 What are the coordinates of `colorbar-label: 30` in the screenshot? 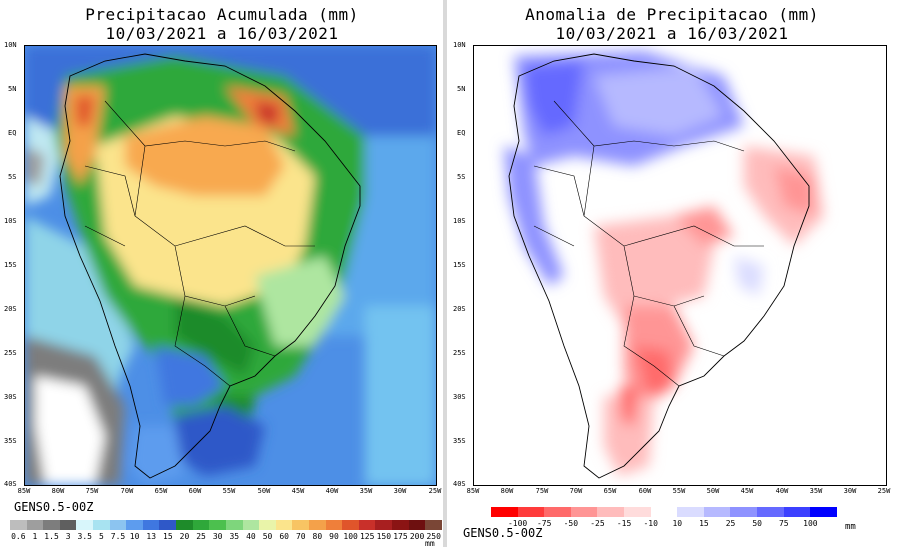 It's located at (217, 536).